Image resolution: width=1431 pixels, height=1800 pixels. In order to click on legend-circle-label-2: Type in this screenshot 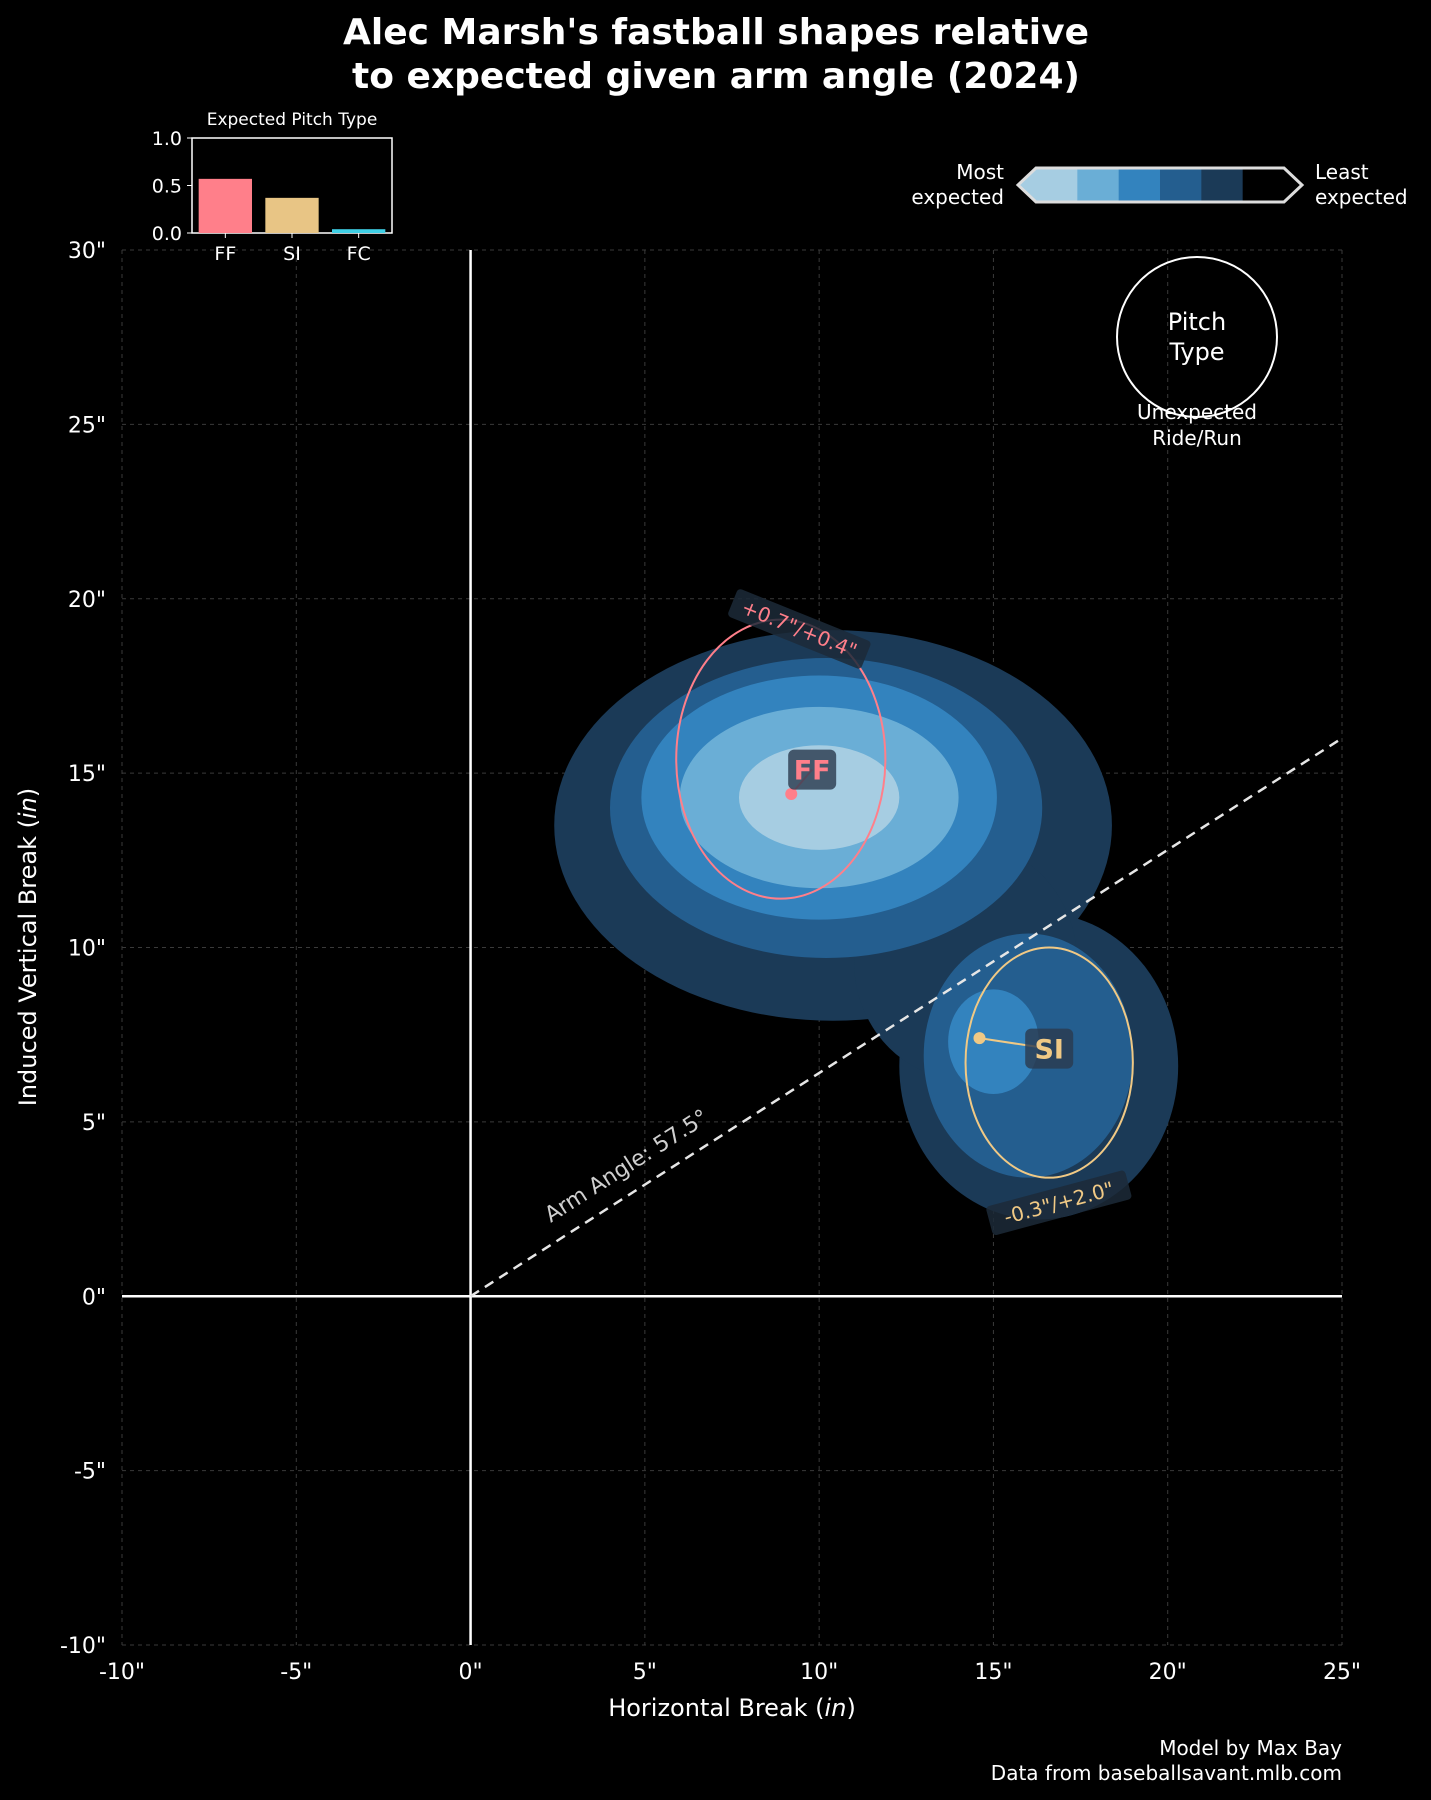, I will do `click(1196, 352)`.